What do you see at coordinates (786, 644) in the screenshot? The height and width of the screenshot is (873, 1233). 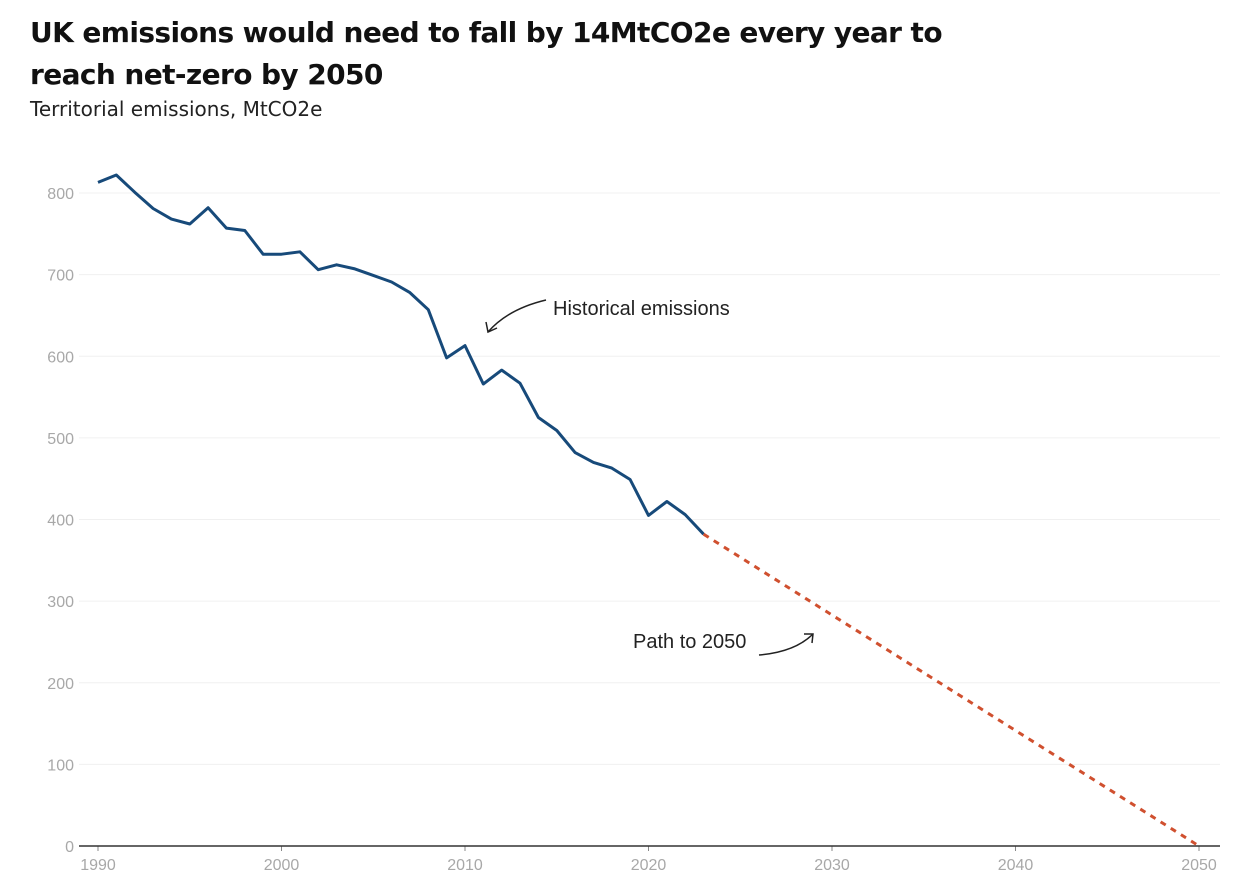 I see `annotation-arrow-path` at bounding box center [786, 644].